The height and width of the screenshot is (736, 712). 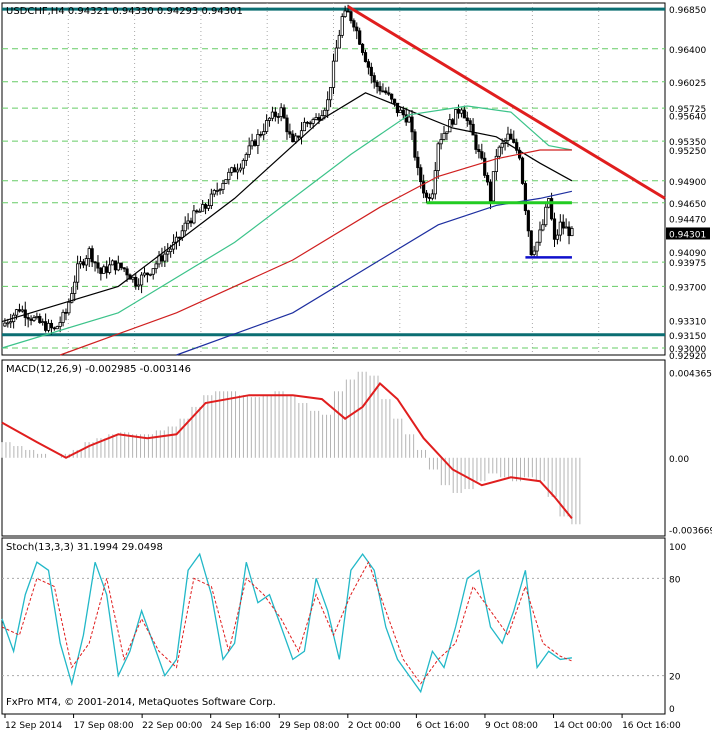 I want to click on trend-line, so click(x=506, y=102).